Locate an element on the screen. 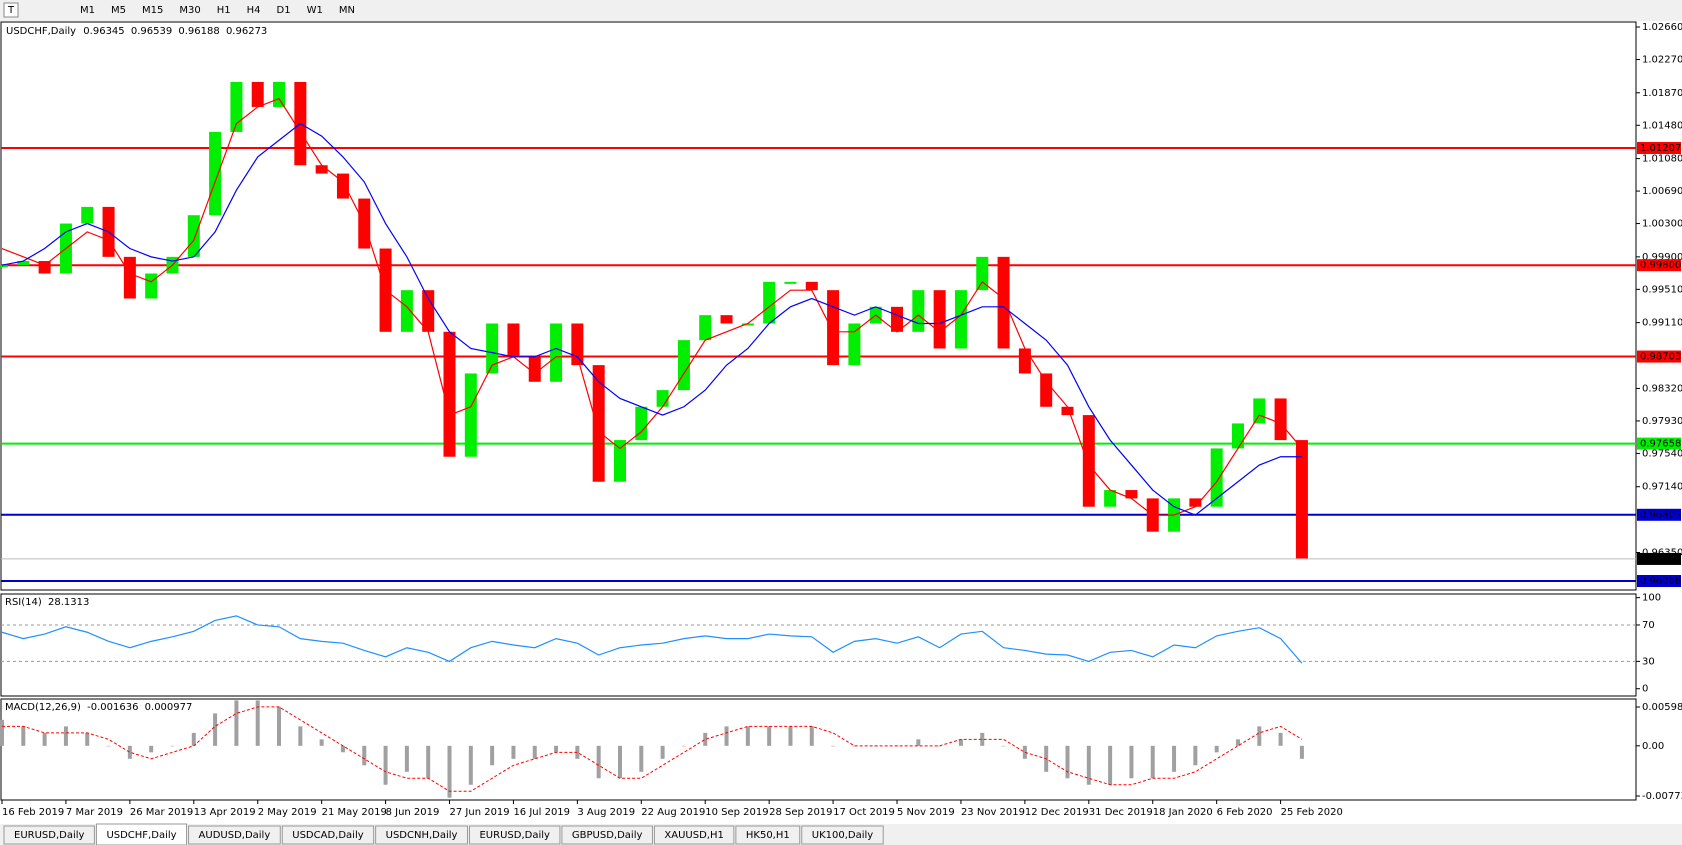  x-tick-label: 21 May 2019 is located at coordinates (354, 812).